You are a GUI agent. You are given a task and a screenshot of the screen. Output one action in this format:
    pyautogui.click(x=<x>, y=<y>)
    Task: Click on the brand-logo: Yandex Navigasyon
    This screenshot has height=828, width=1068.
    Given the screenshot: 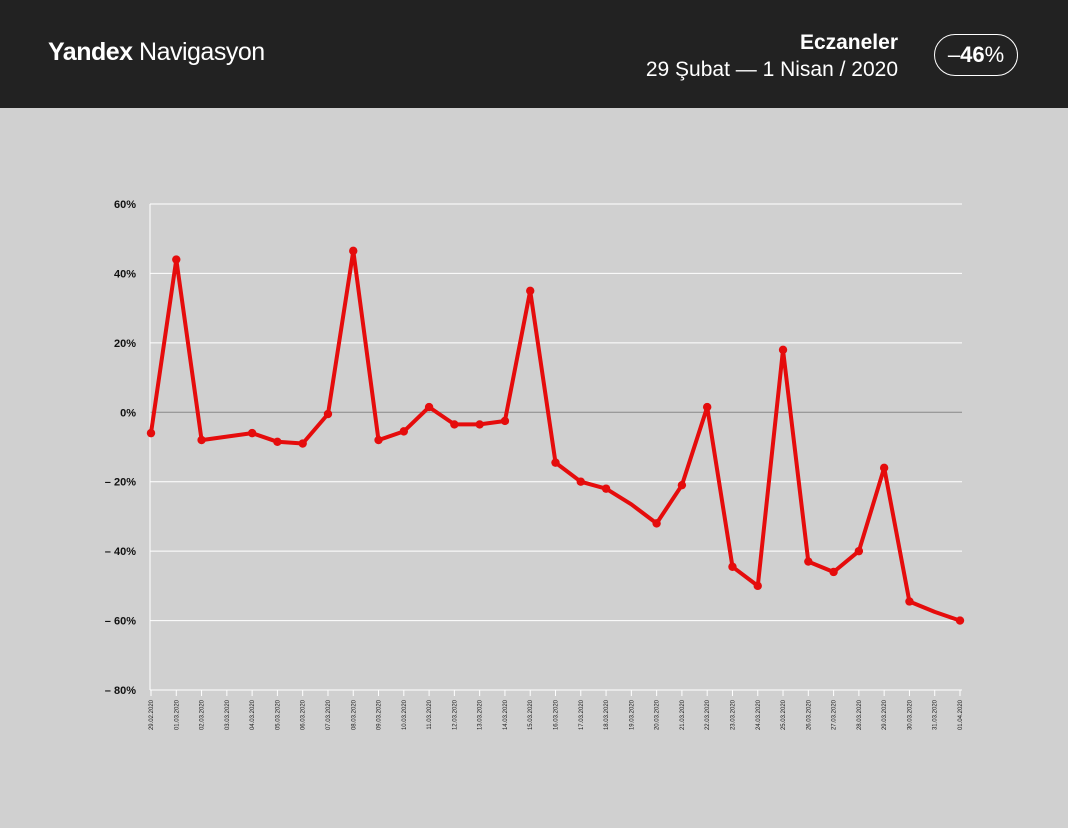 What is the action you would take?
    pyautogui.click(x=156, y=52)
    